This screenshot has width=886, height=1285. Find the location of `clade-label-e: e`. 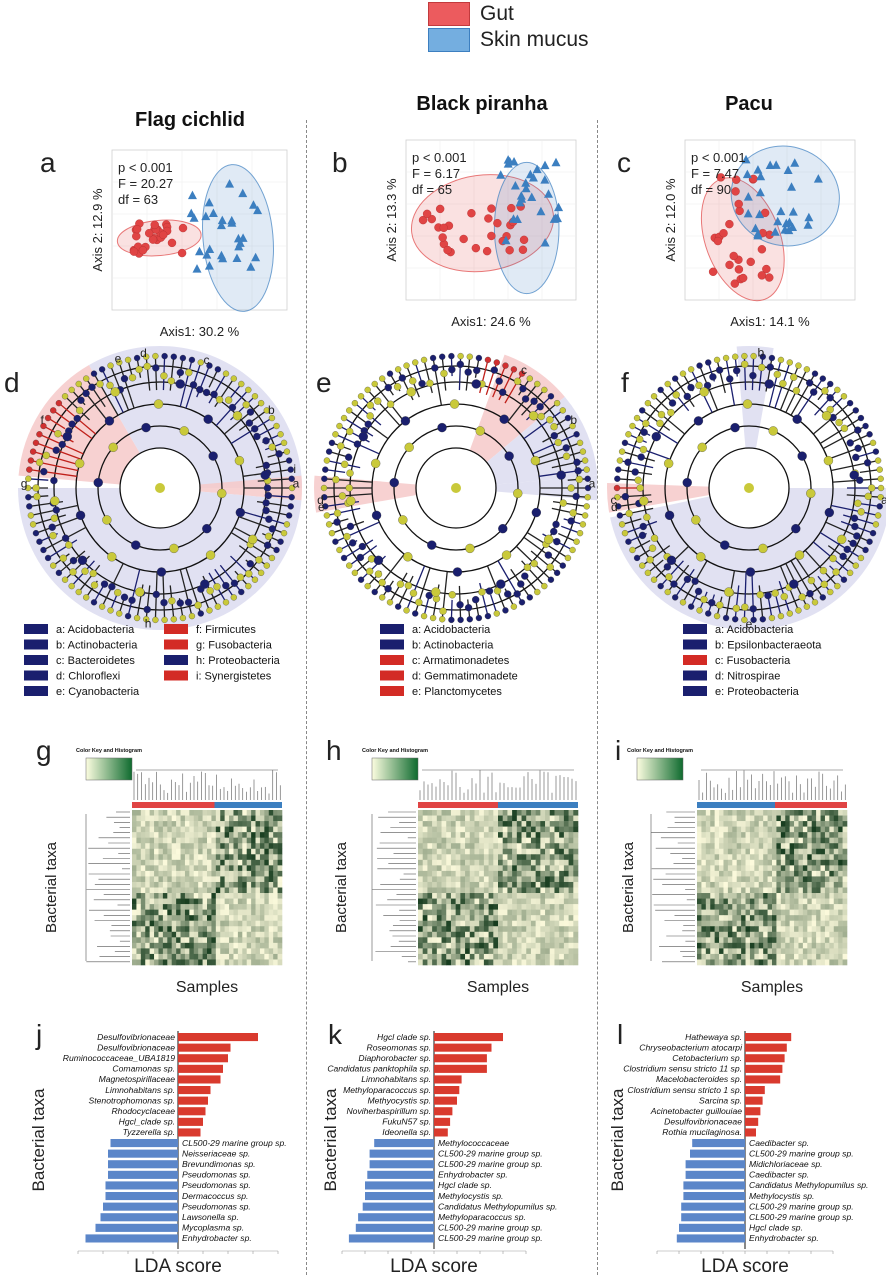

clade-label-e: e is located at coordinates (321, 507).